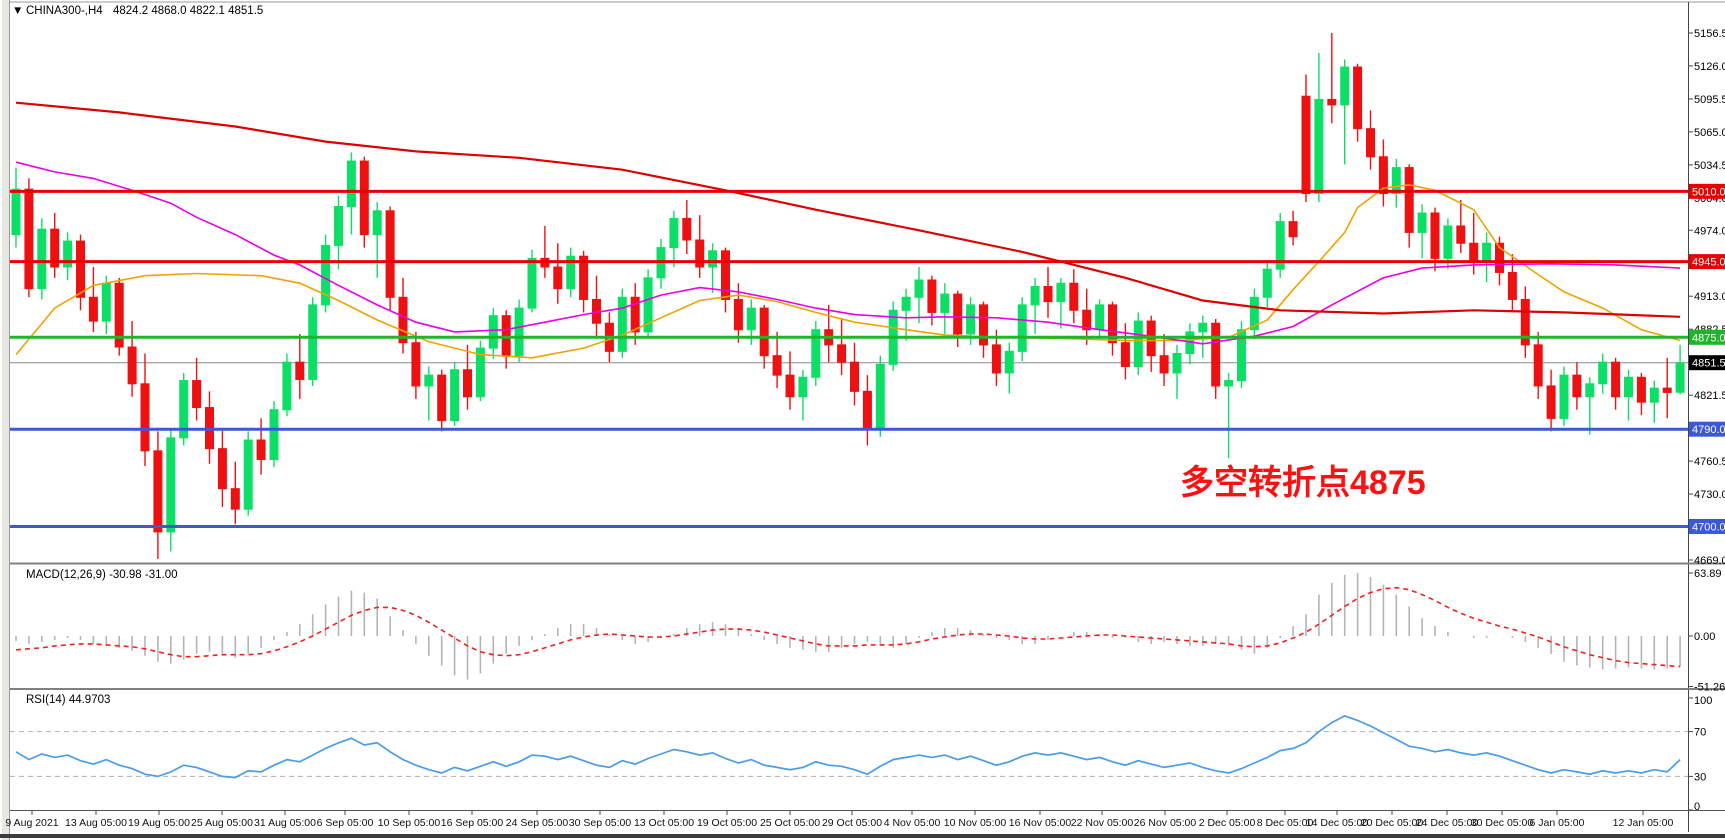  I want to click on price-axis-label: 4730.0, so click(1709, 495).